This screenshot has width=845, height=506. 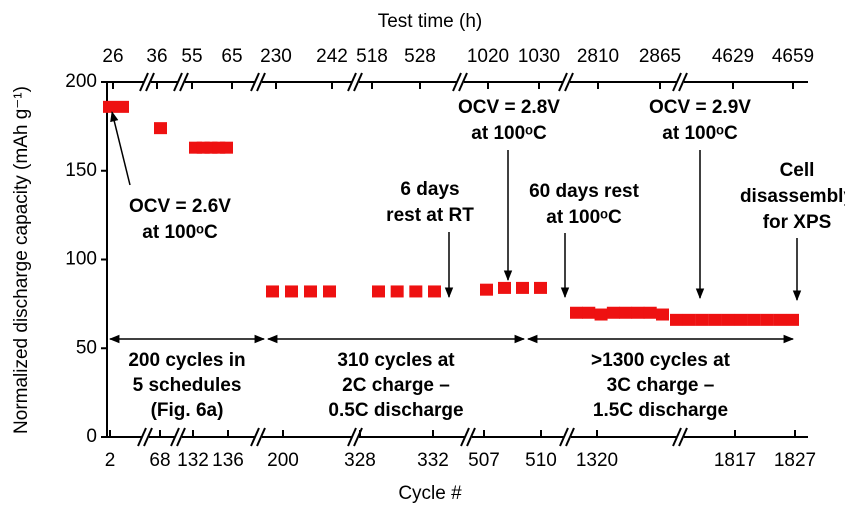 What do you see at coordinates (396, 360) in the screenshot?
I see `range-text: 310 cycles at` at bounding box center [396, 360].